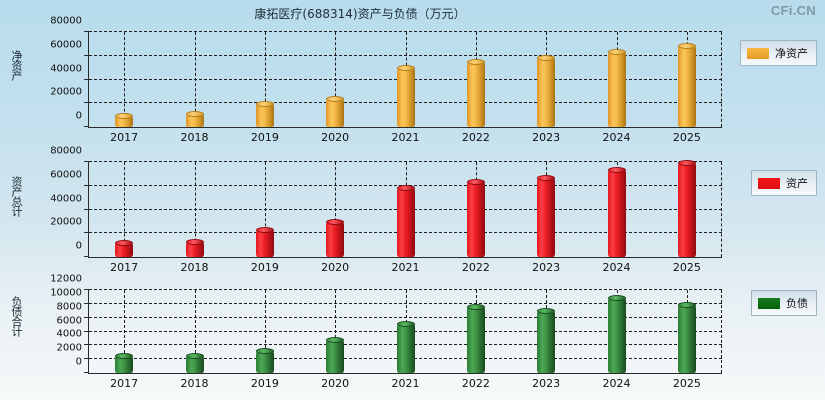 Image resolution: width=825 pixels, height=400 pixels. Describe the element at coordinates (793, 10) in the screenshot. I see `watermark: CFi.CN` at that location.